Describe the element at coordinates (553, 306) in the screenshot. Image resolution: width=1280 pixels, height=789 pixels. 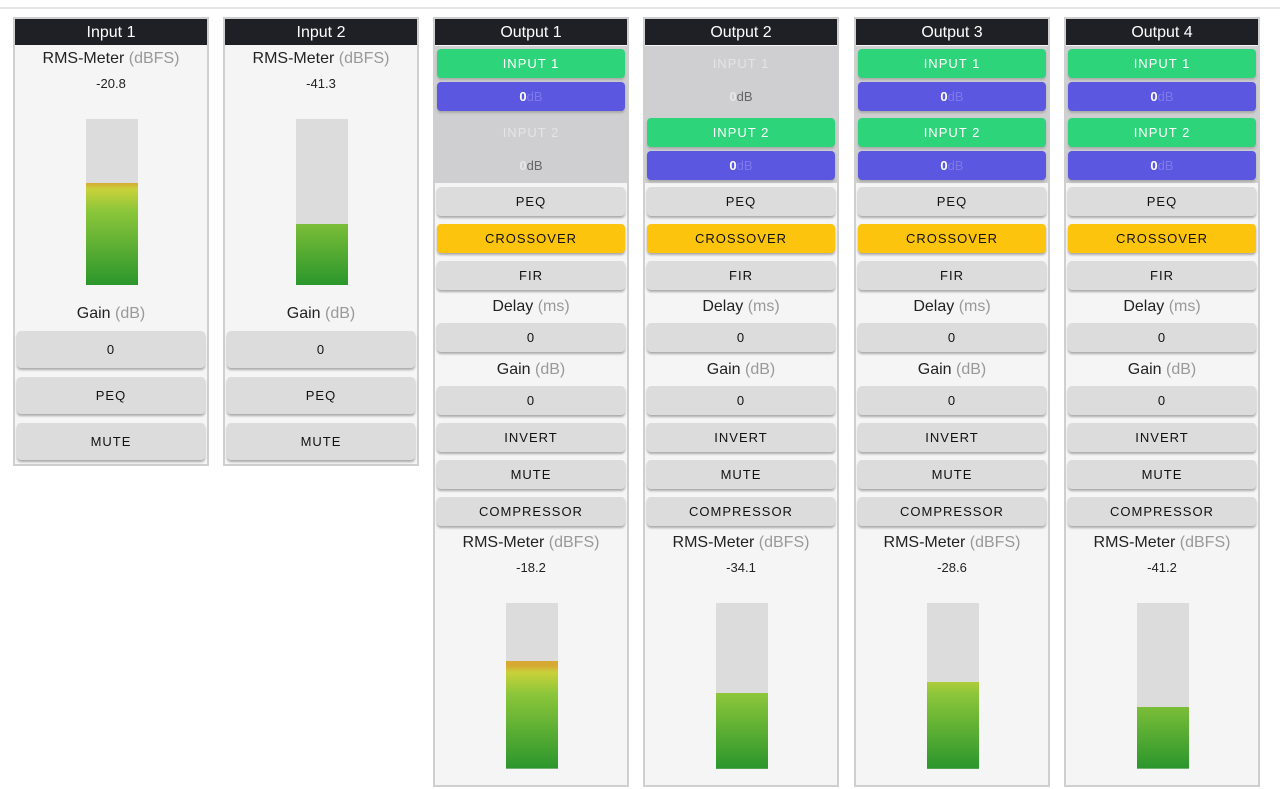
I see `unit-text: (ms)` at that location.